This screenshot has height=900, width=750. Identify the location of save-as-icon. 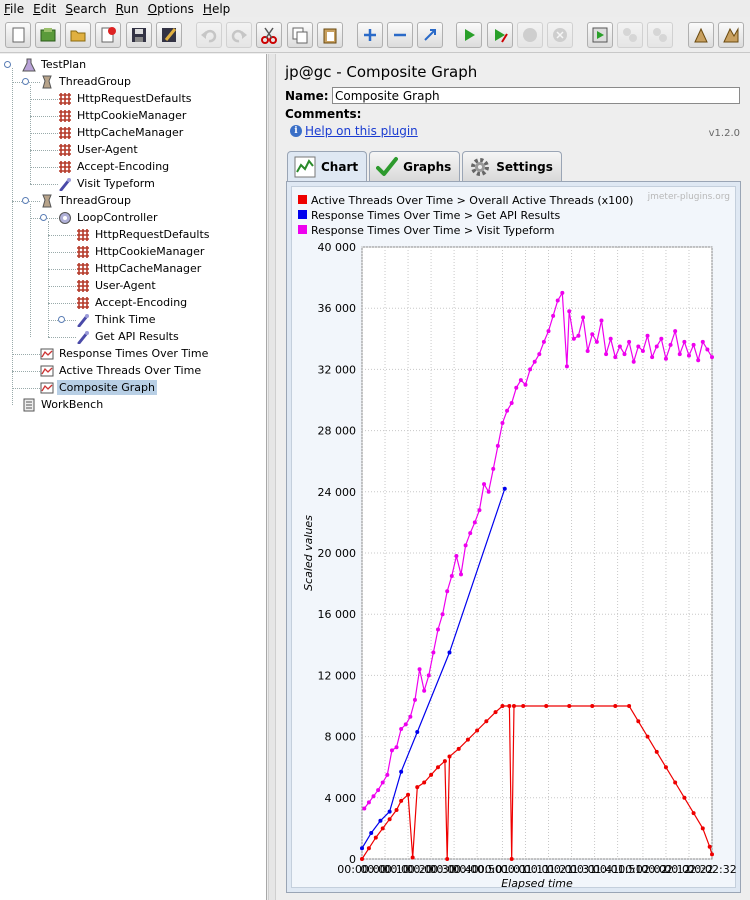
(169, 35).